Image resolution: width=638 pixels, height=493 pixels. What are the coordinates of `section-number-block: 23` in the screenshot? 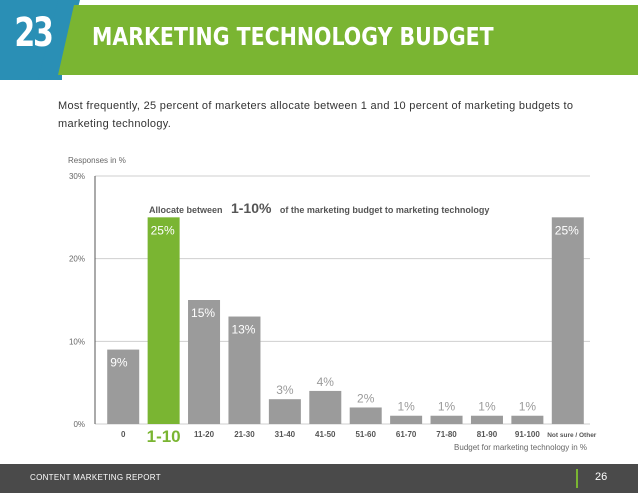 It's located at (40, 40).